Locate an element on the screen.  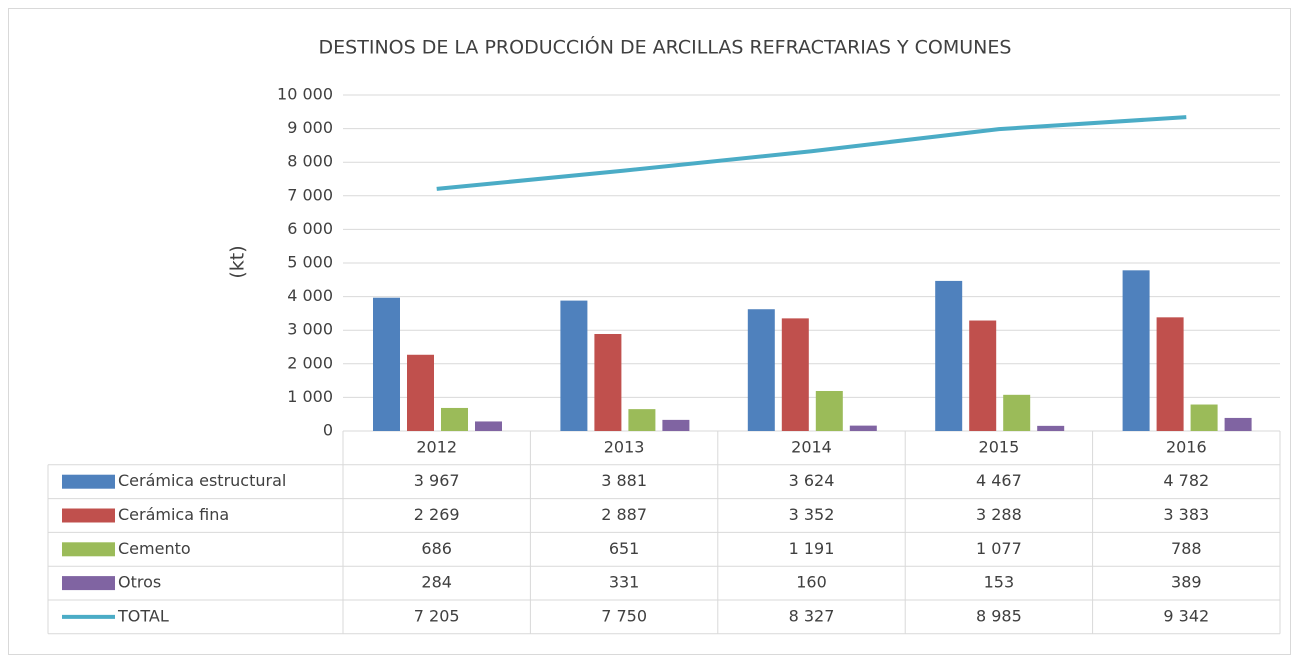
y-tick-label: 9 000 is located at coordinates (310, 127).